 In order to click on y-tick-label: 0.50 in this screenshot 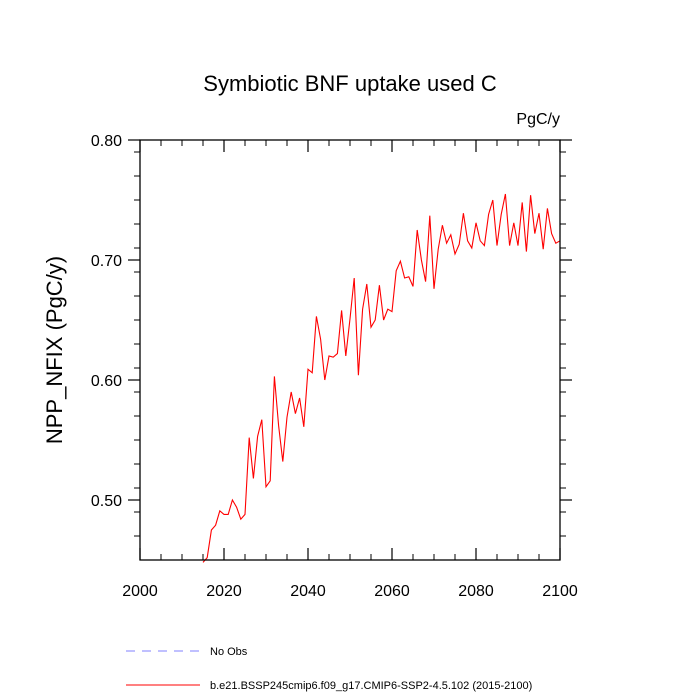, I will do `click(106, 501)`.